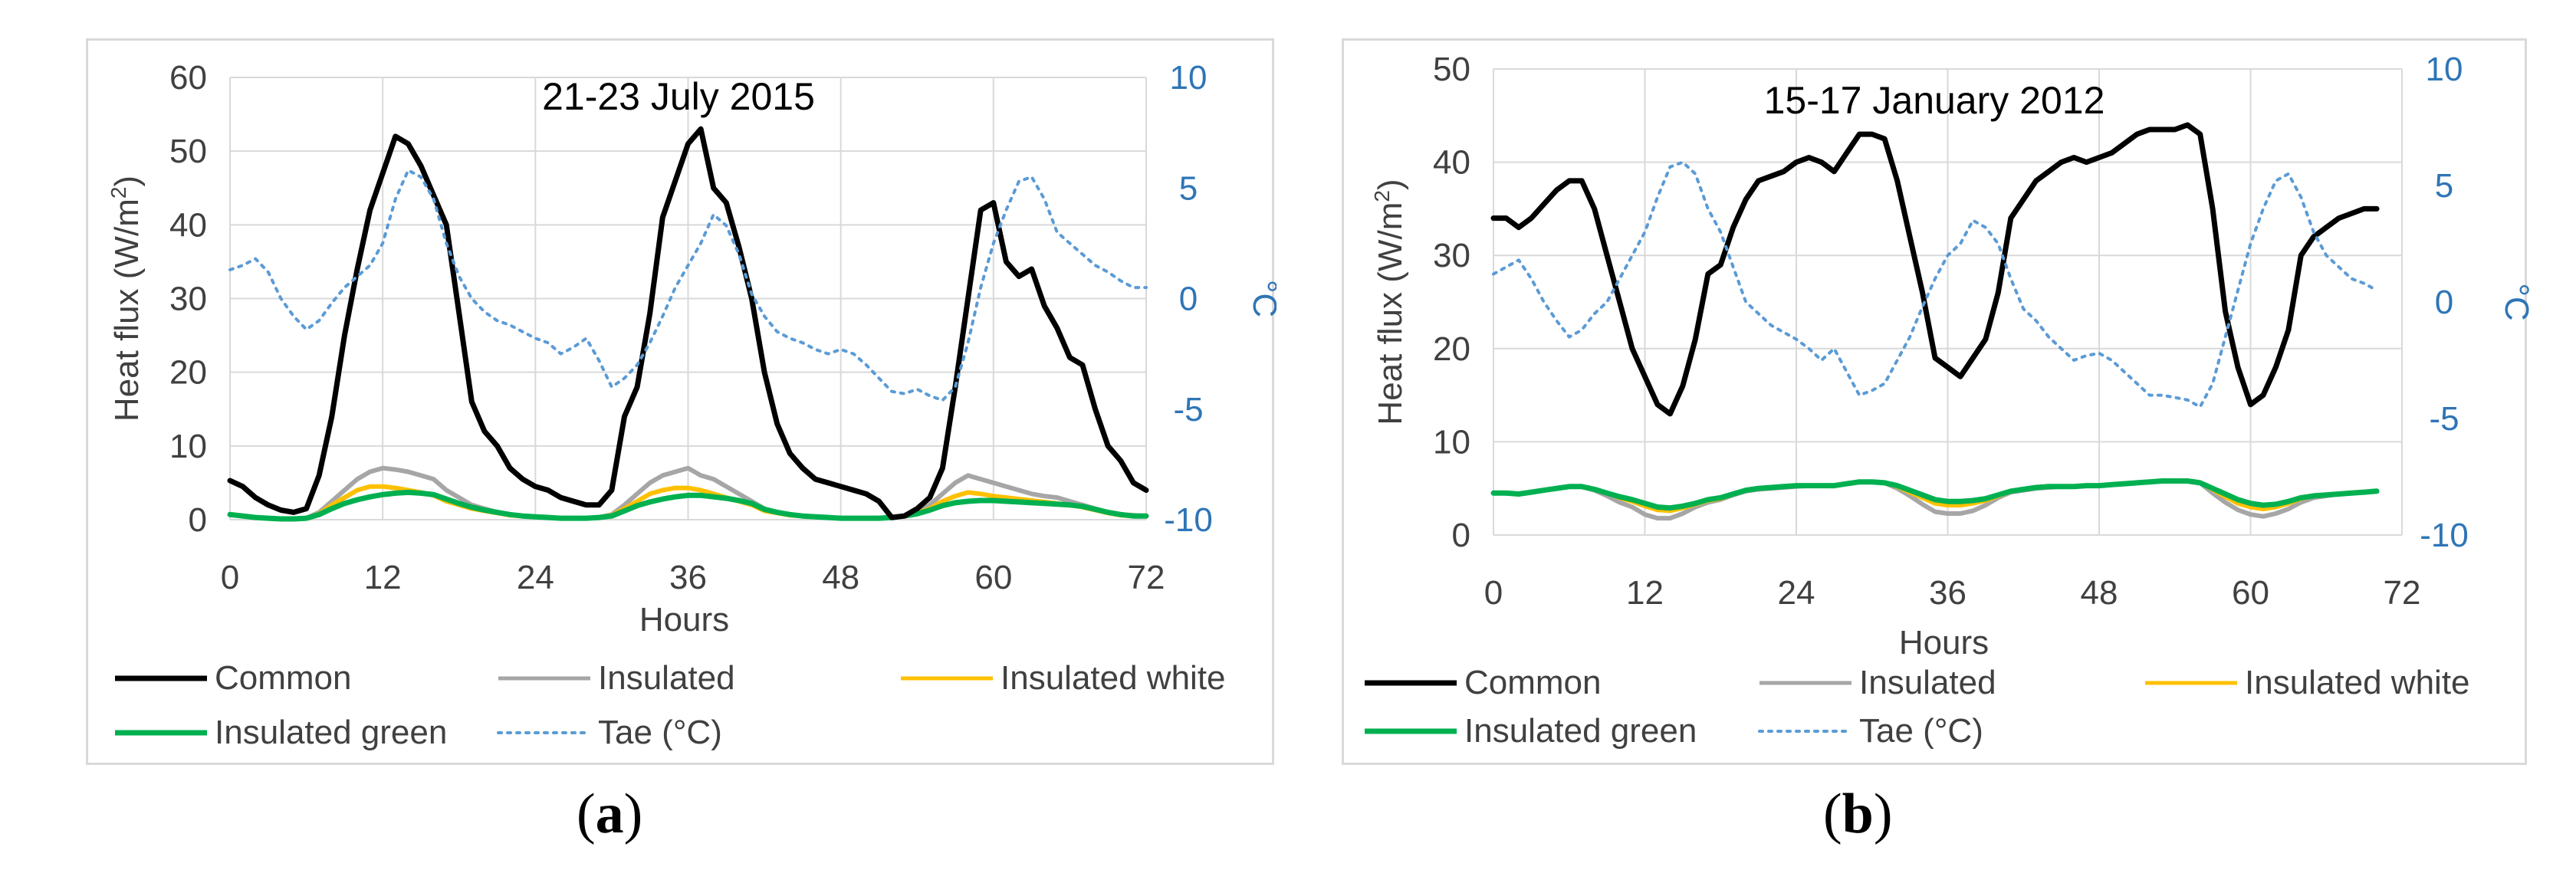  Describe the element at coordinates (198, 520) in the screenshot. I see `chart-a-ytick-left-0: 0` at that location.